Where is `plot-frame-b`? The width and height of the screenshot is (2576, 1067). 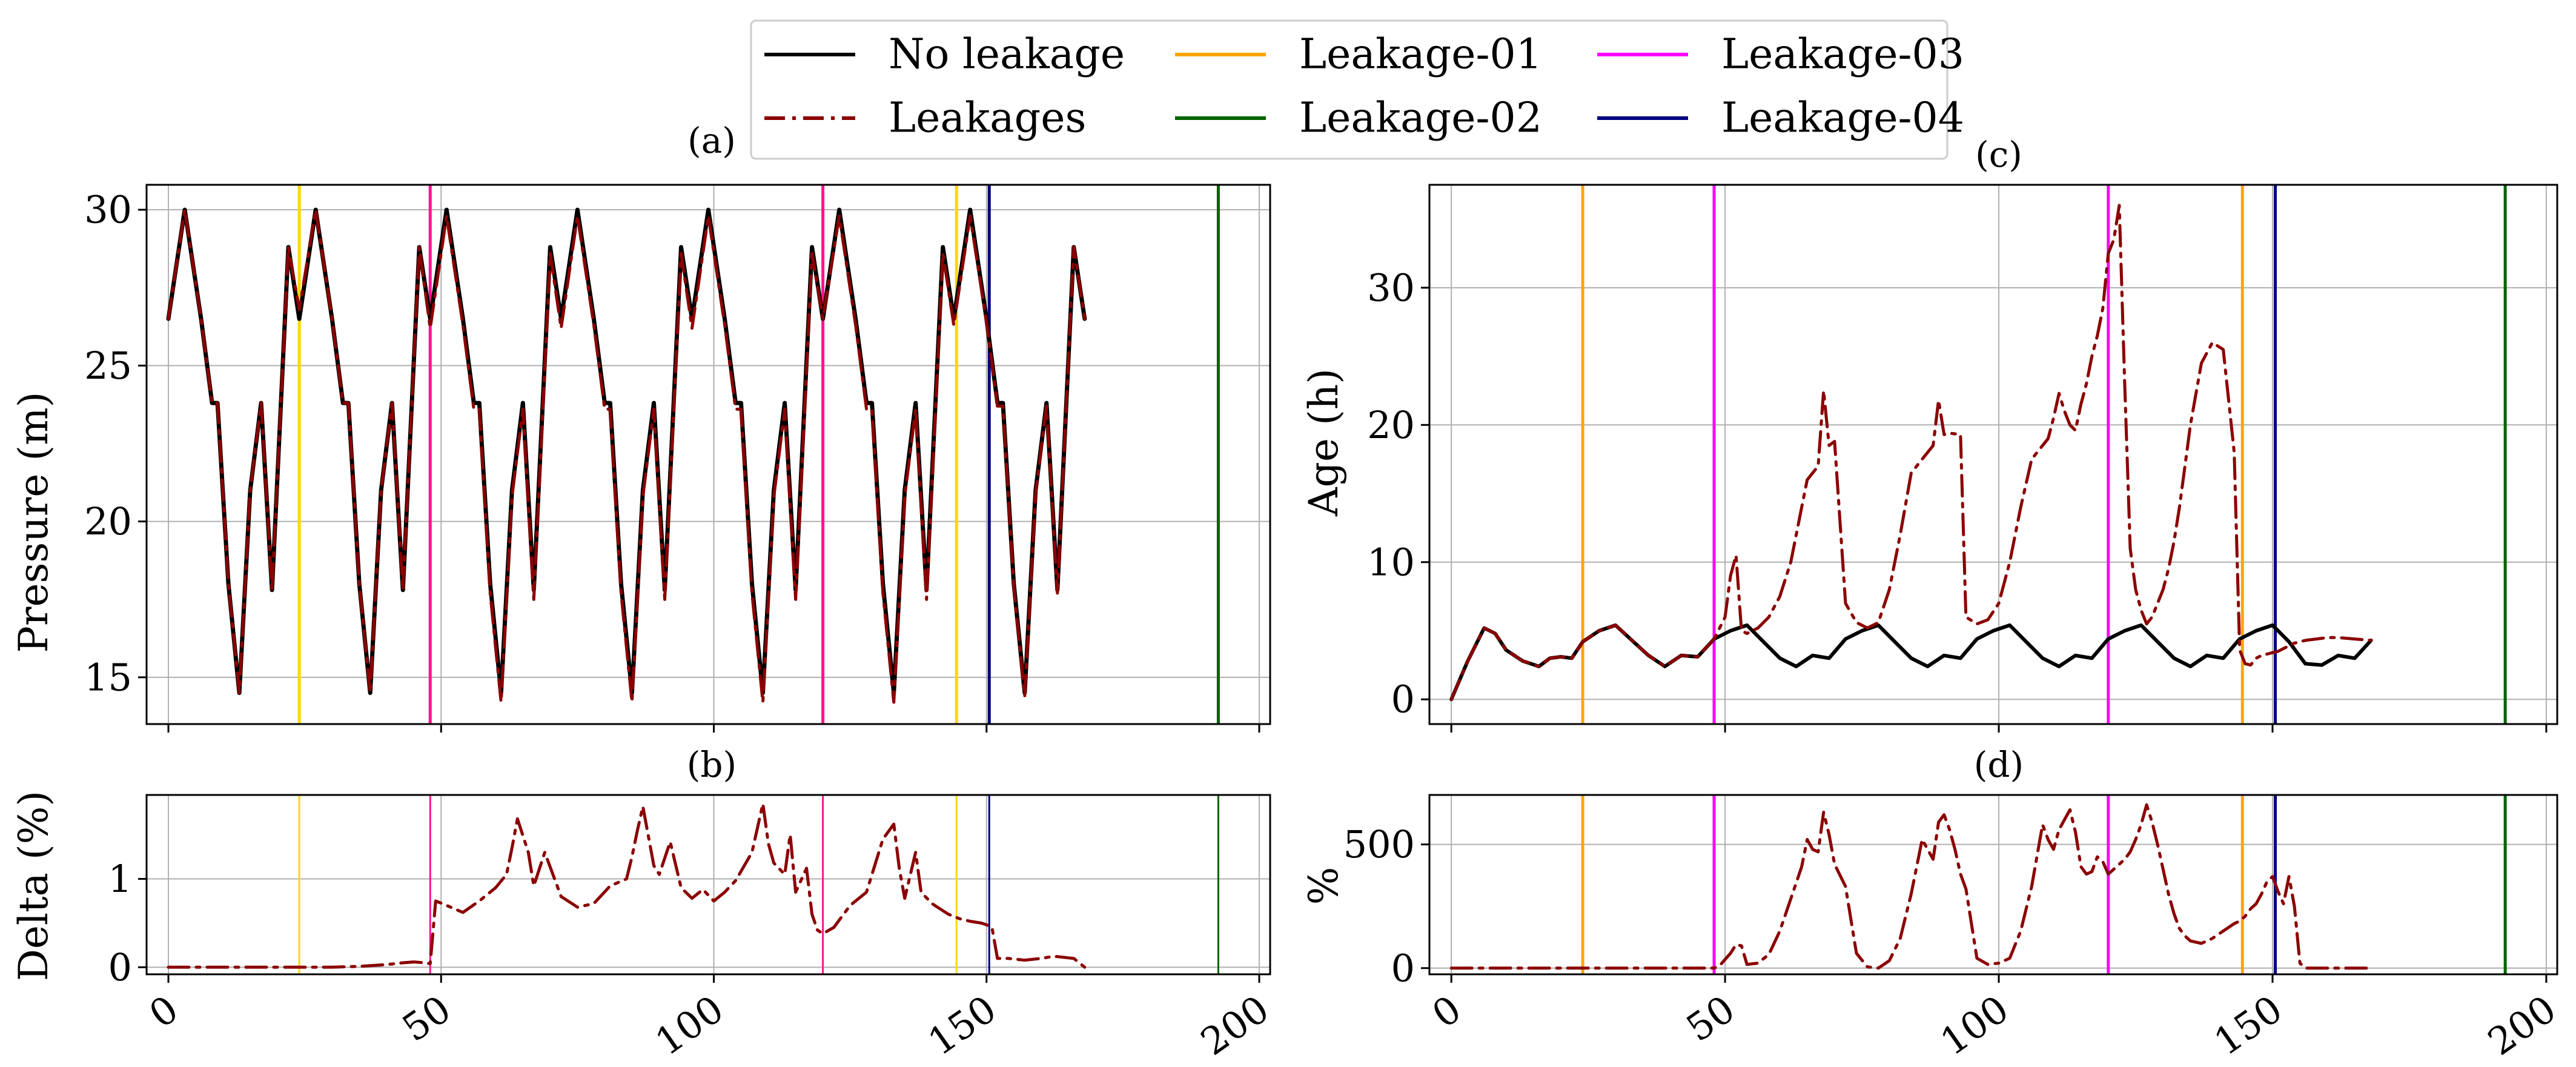
plot-frame-b is located at coordinates (708, 885).